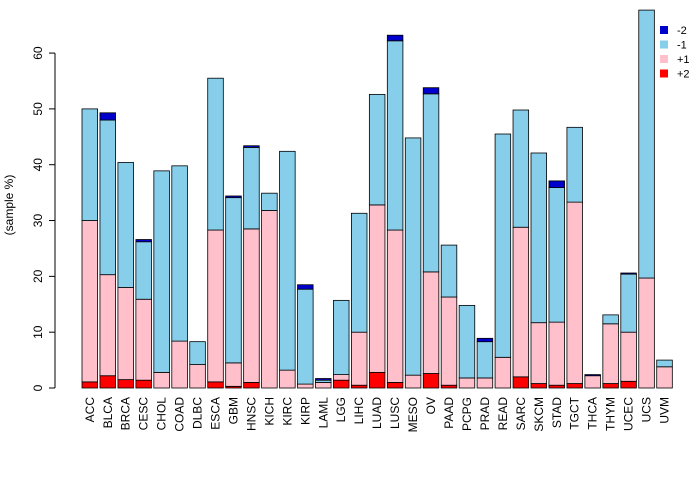 The image size is (700, 480). Describe the element at coordinates (144, 414) in the screenshot. I see `x-tick-label-cesc: CESC` at that location.